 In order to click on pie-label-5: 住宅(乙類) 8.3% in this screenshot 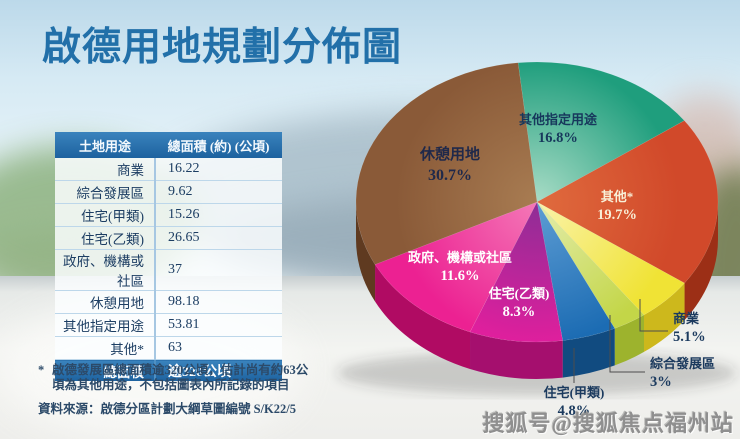, I will do `click(519, 304)`.